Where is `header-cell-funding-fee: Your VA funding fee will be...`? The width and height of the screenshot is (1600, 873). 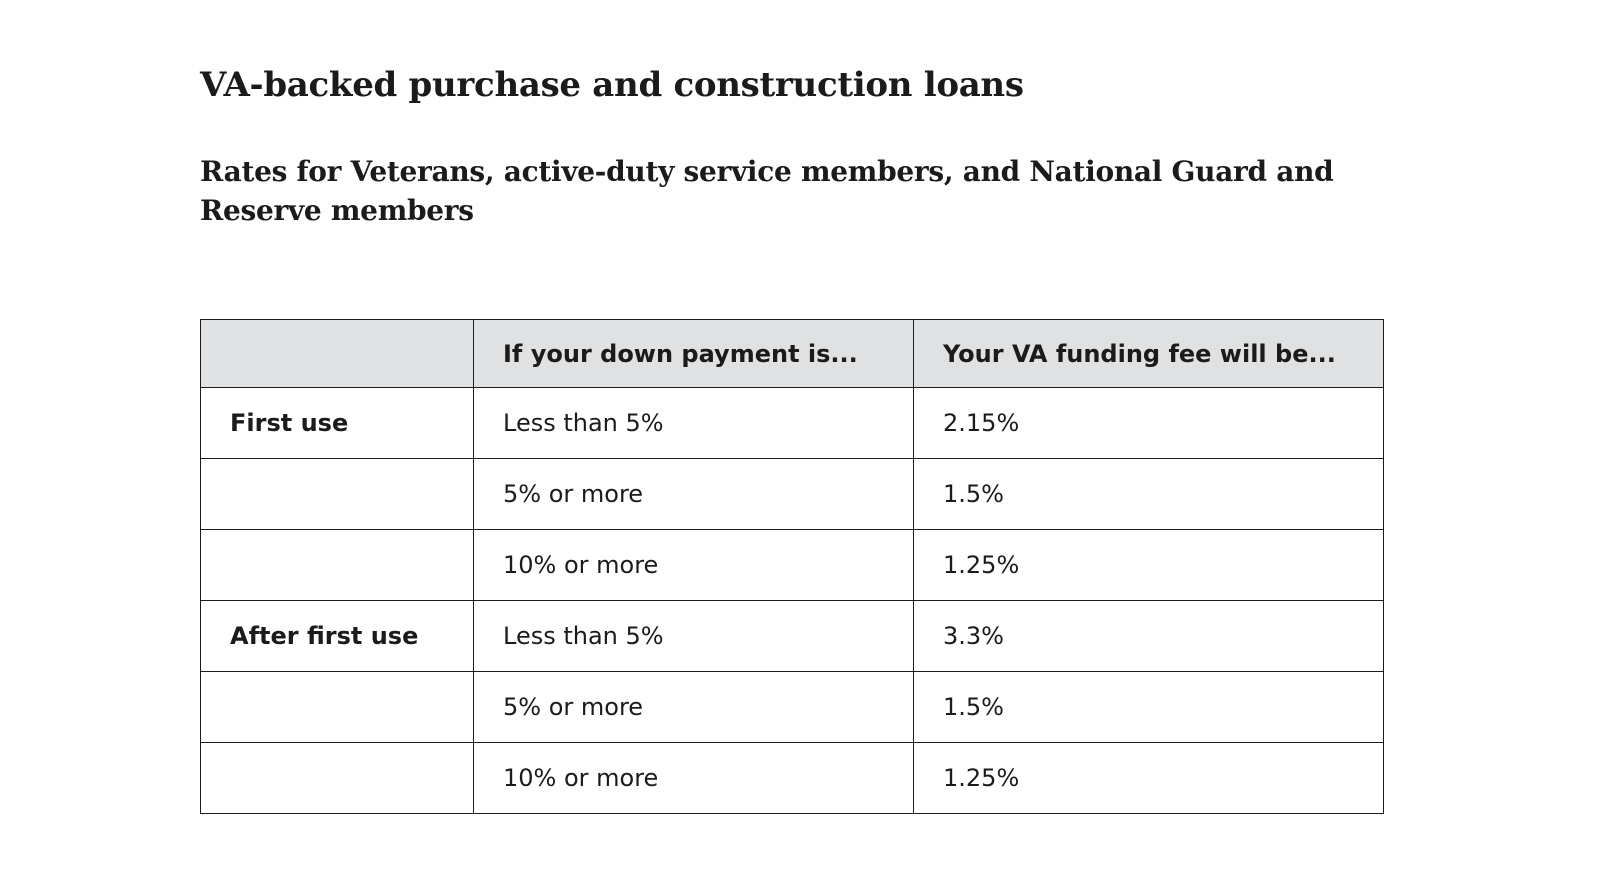
header-cell-funding-fee: Your VA funding fee will be... is located at coordinates (1148, 353).